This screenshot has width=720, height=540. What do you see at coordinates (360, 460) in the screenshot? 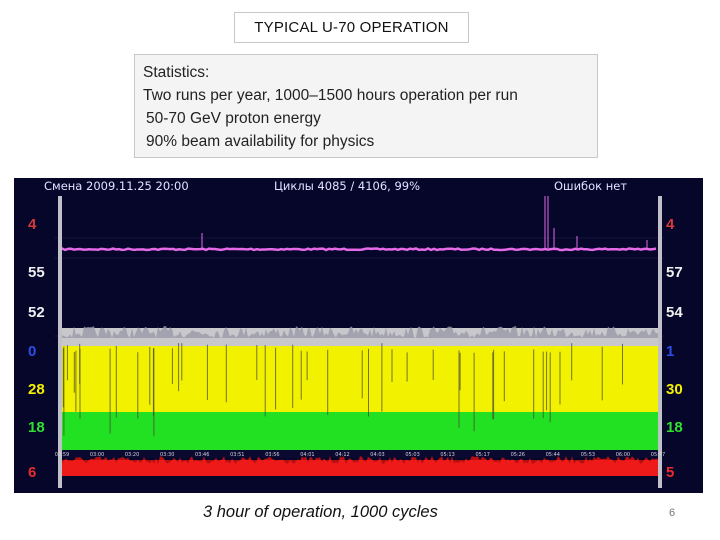
I see `red-band-noise` at bounding box center [360, 460].